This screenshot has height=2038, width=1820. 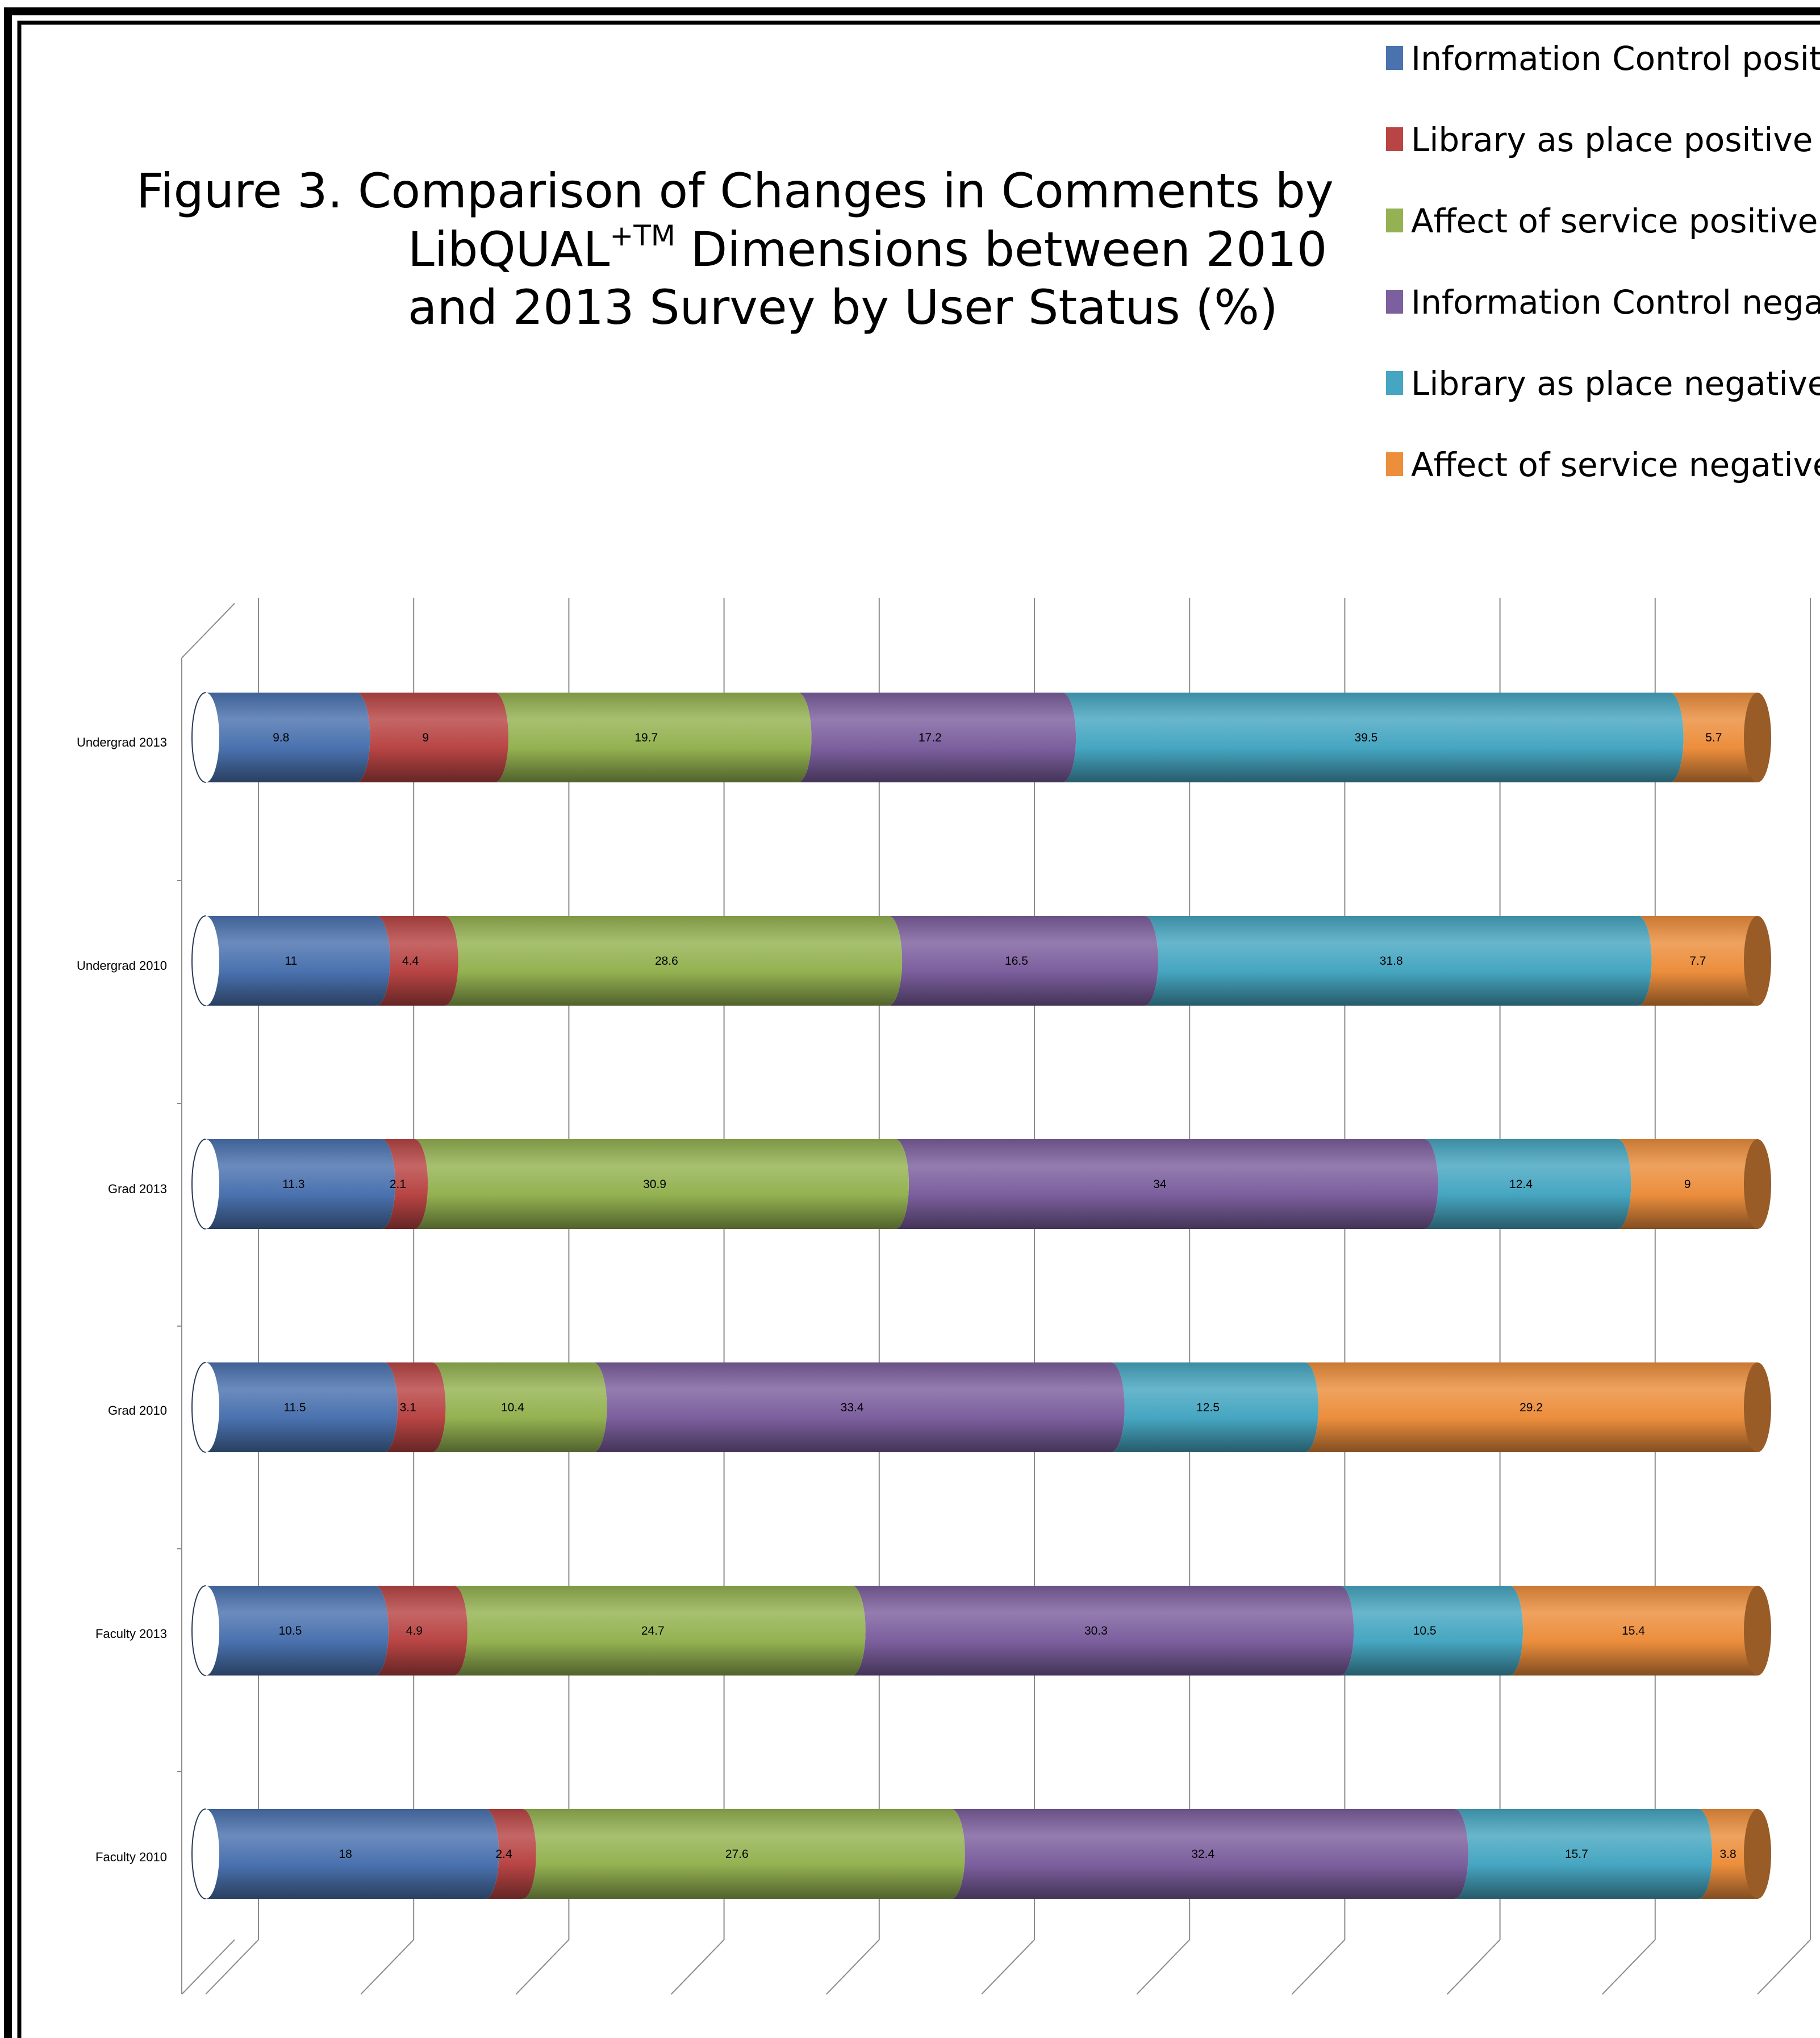 I want to click on bar-segment-grad-2013-information-control-positive, so click(x=300, y=1184).